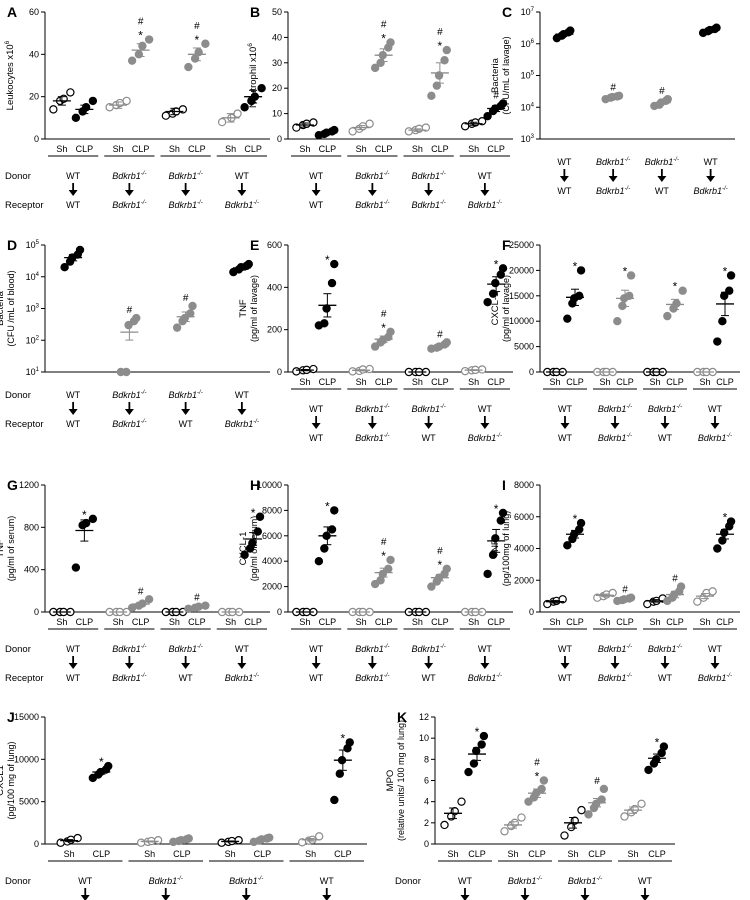 The height and width of the screenshot is (900, 750). I want to click on tick-exponent: 2, so click(38, 338).